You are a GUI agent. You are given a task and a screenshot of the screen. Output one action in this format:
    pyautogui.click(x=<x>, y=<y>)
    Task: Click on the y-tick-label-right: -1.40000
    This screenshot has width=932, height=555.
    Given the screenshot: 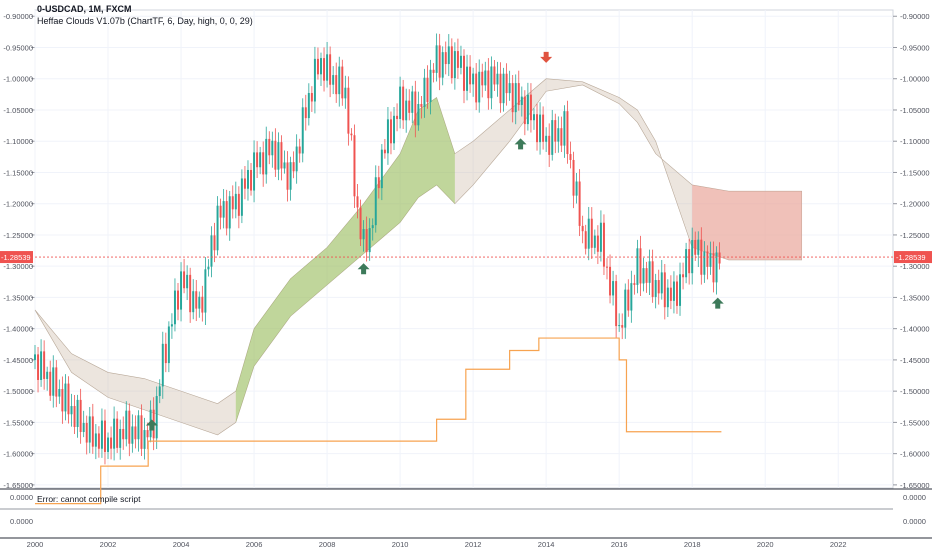 What is the action you would take?
    pyautogui.click(x=915, y=329)
    